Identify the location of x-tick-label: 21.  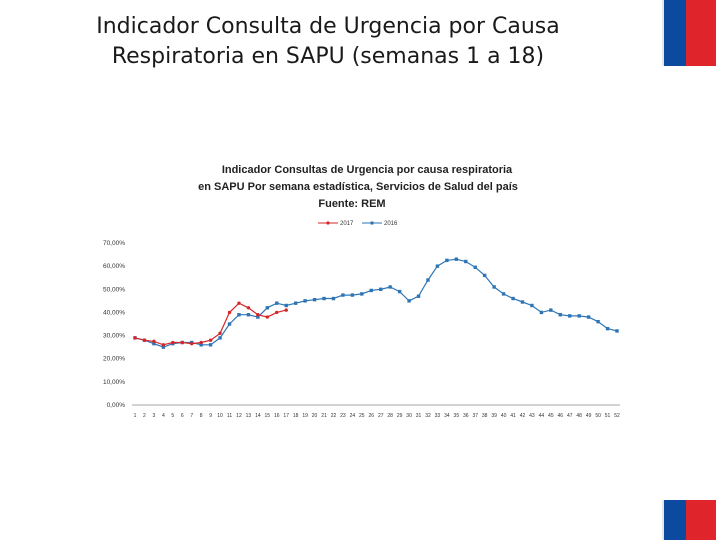
(324, 416).